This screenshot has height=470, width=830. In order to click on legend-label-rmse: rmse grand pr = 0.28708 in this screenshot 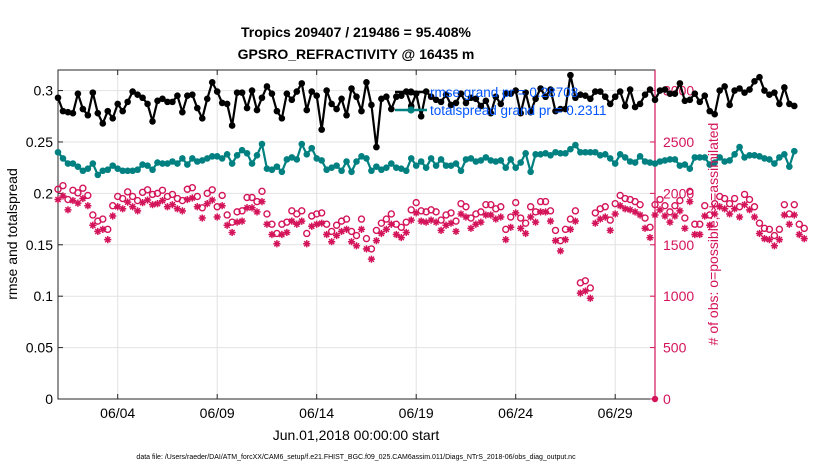, I will do `click(504, 92)`.